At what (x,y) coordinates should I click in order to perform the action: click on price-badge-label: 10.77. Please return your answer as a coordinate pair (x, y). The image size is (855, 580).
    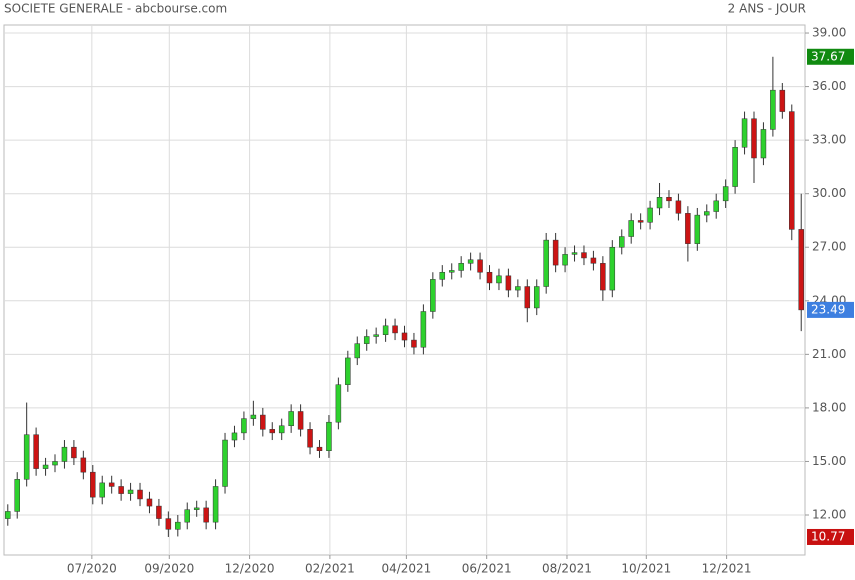
    Looking at the image, I should click on (828, 536).